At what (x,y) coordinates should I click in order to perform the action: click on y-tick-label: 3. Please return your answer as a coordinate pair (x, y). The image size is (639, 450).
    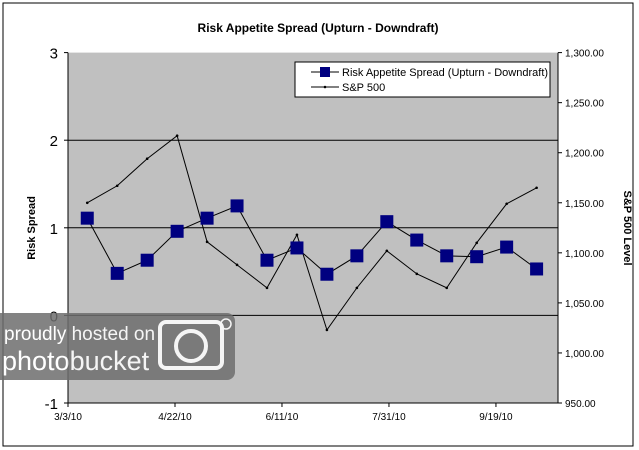
    Looking at the image, I should click on (54, 54).